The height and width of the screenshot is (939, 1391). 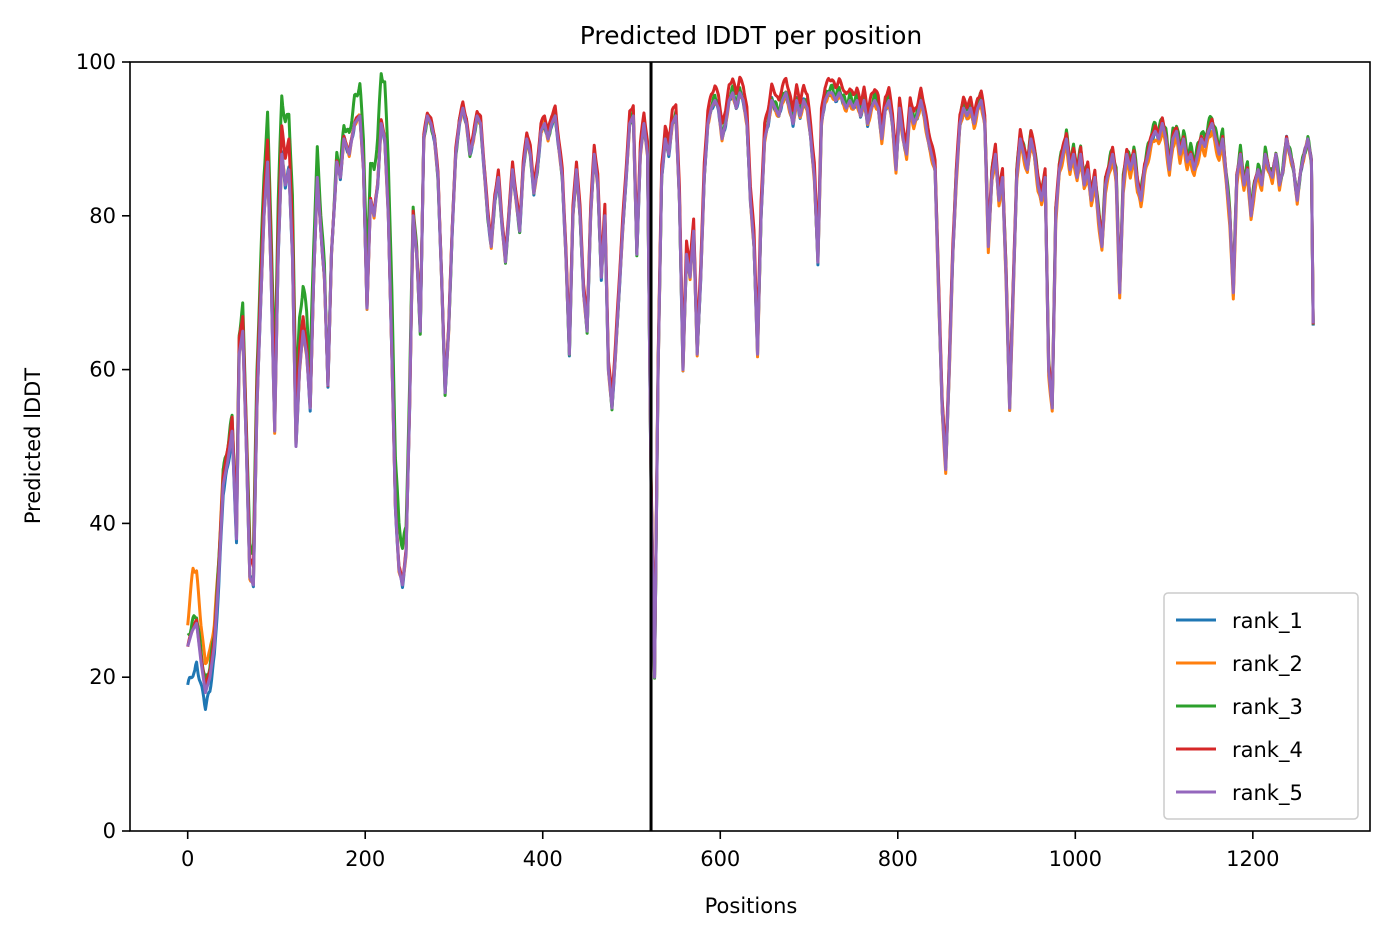 I want to click on x-tick-label: 400, so click(x=543, y=859).